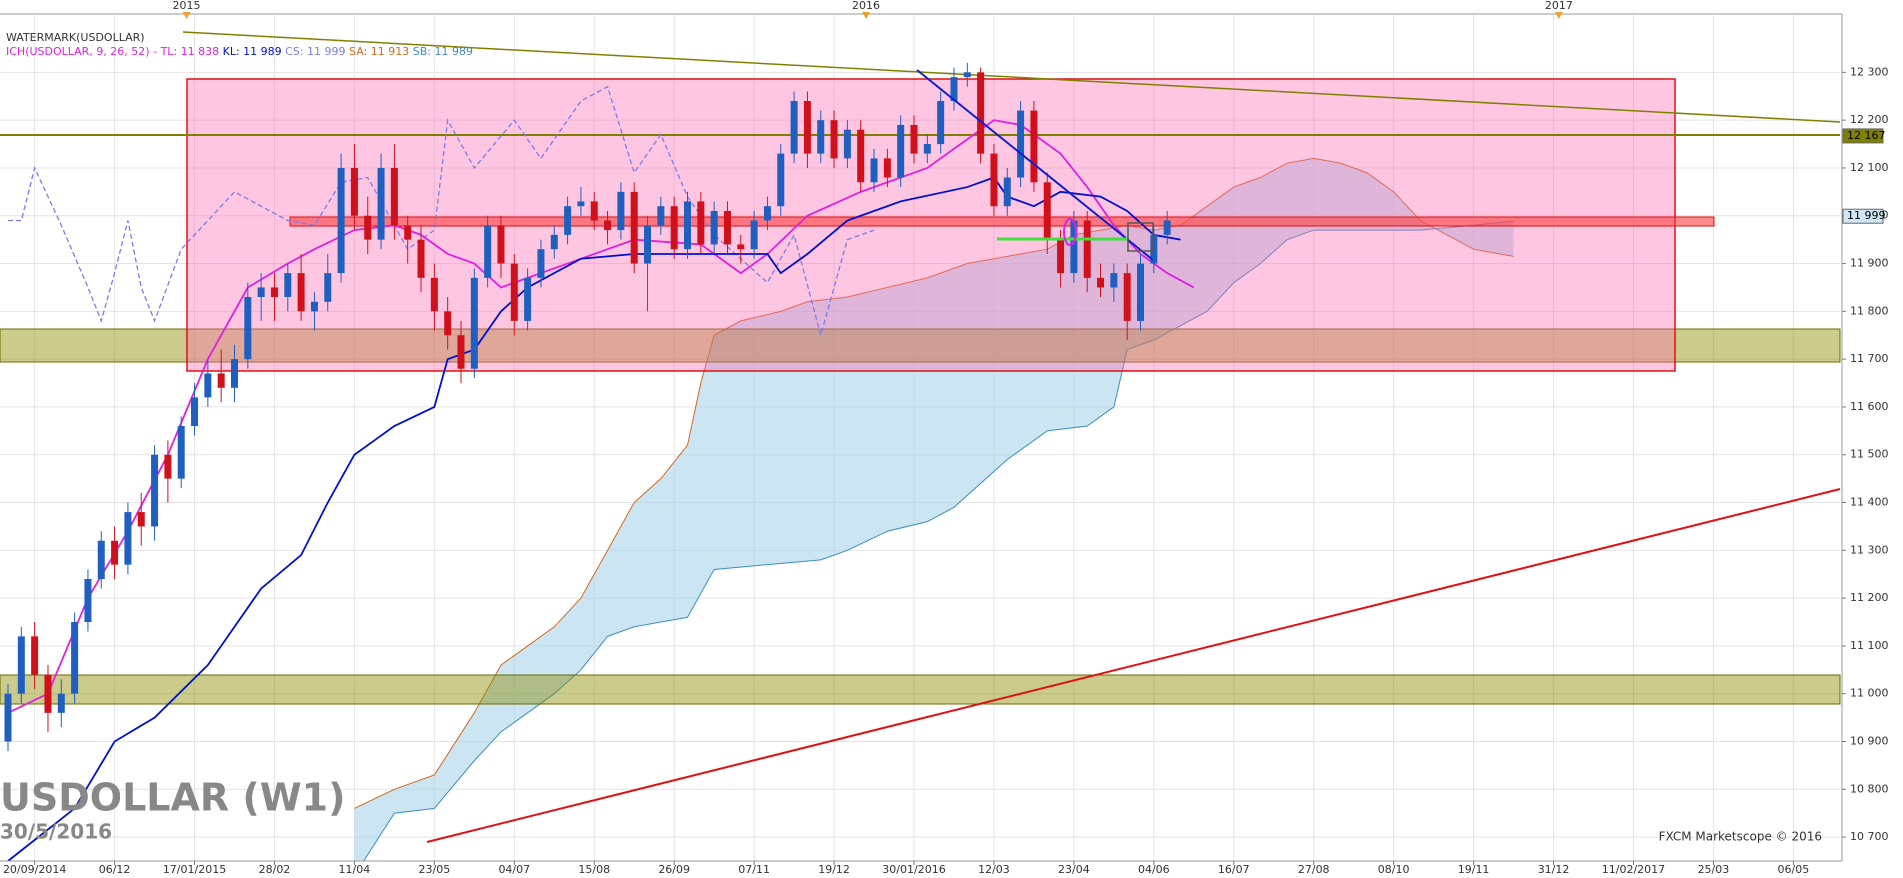  I want to click on y-tick-label: 10 700, so click(1869, 836).